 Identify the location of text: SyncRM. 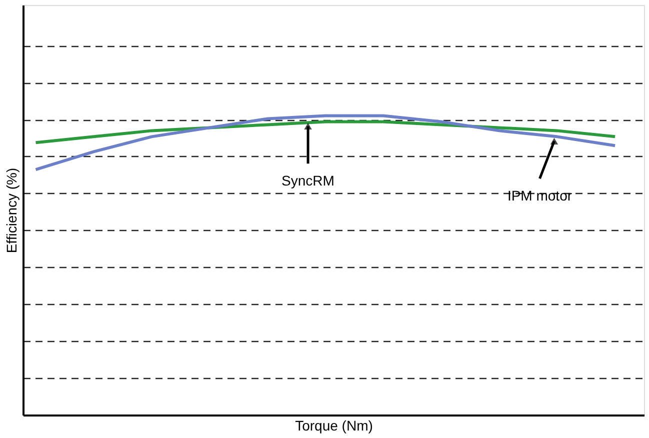
(308, 180).